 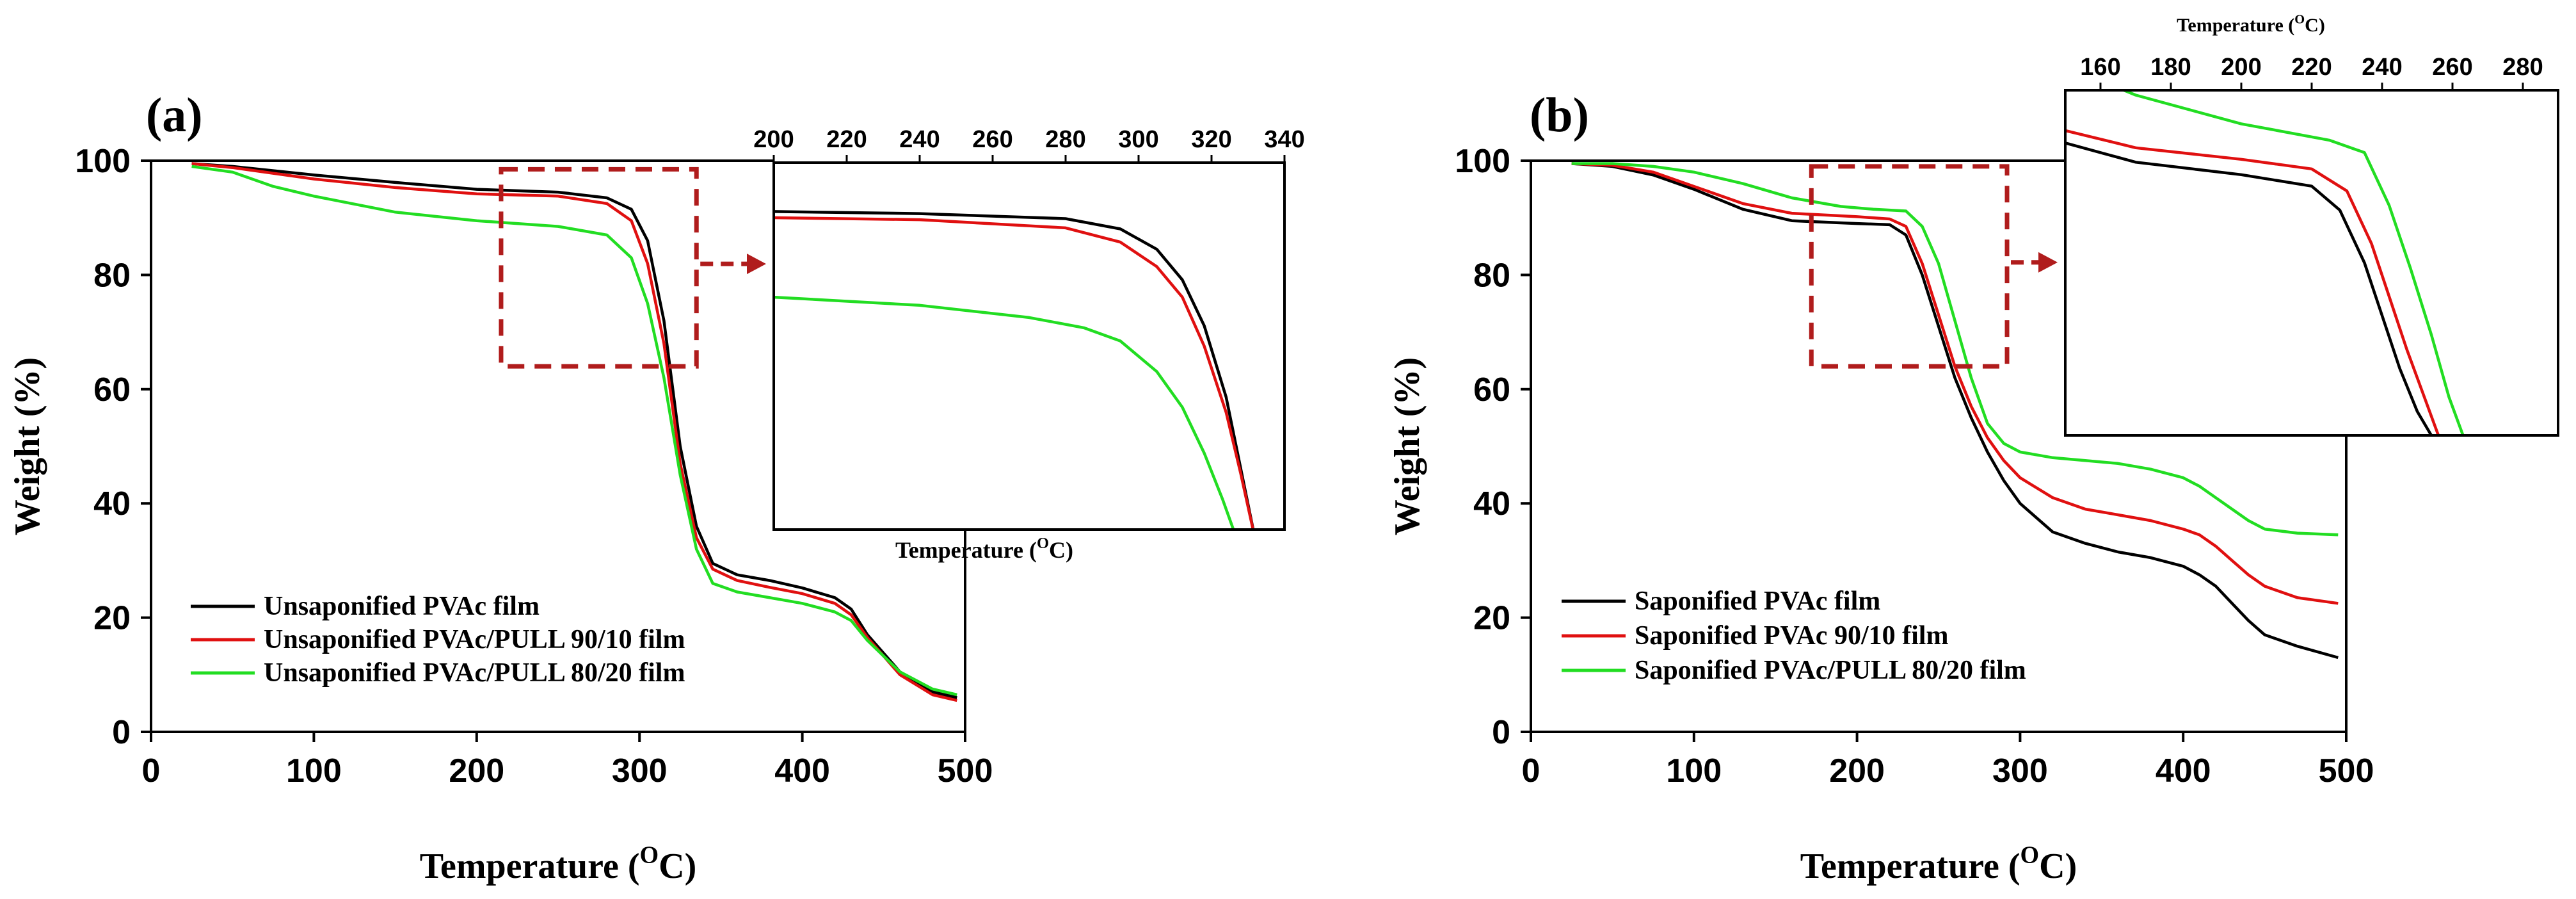 What do you see at coordinates (402, 606) in the screenshot?
I see `legend-label-1: Unsaponified PVAc film` at bounding box center [402, 606].